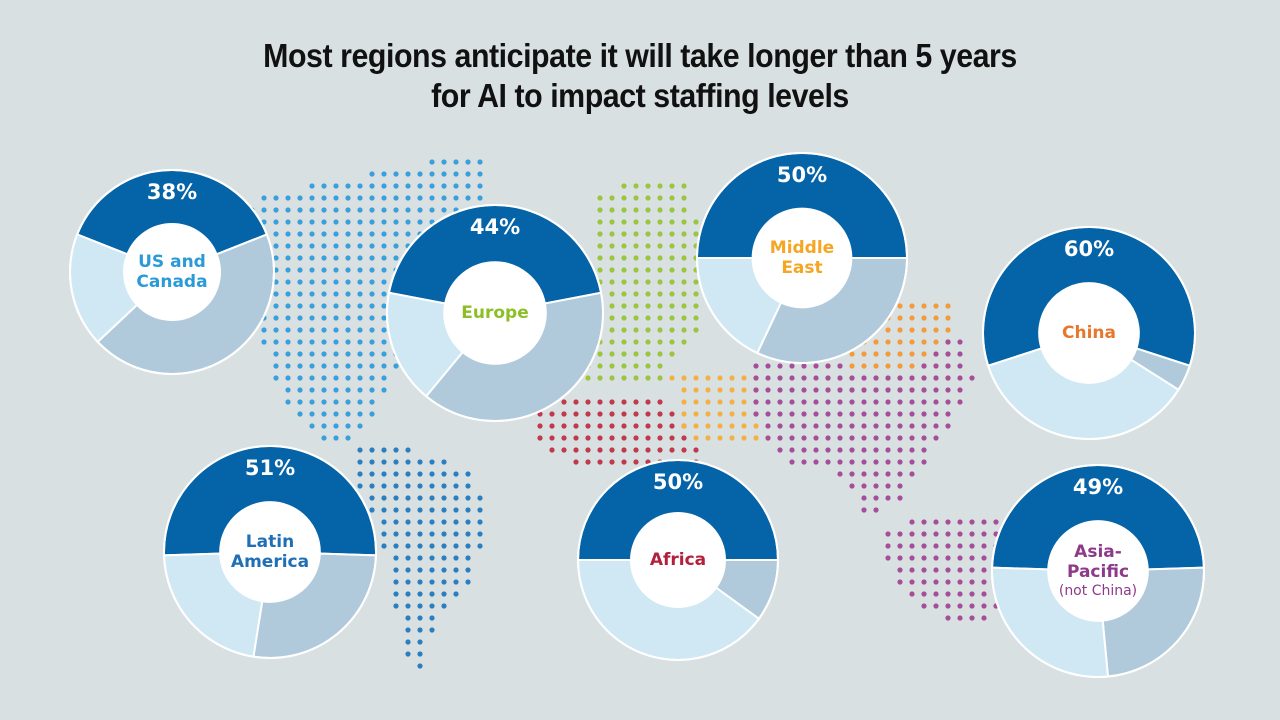 The width and height of the screenshot is (1280, 720). What do you see at coordinates (1089, 249) in the screenshot?
I see `donut-percent-label: 60%` at bounding box center [1089, 249].